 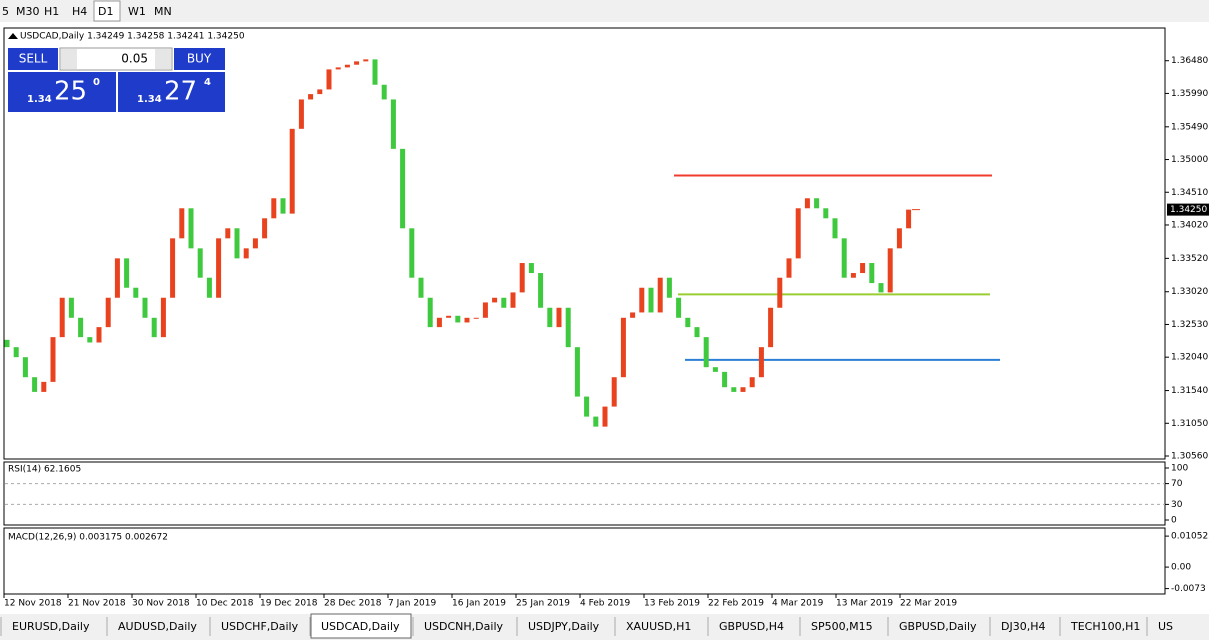 I want to click on y-tick-label: 1.35490, so click(x=1189, y=127).